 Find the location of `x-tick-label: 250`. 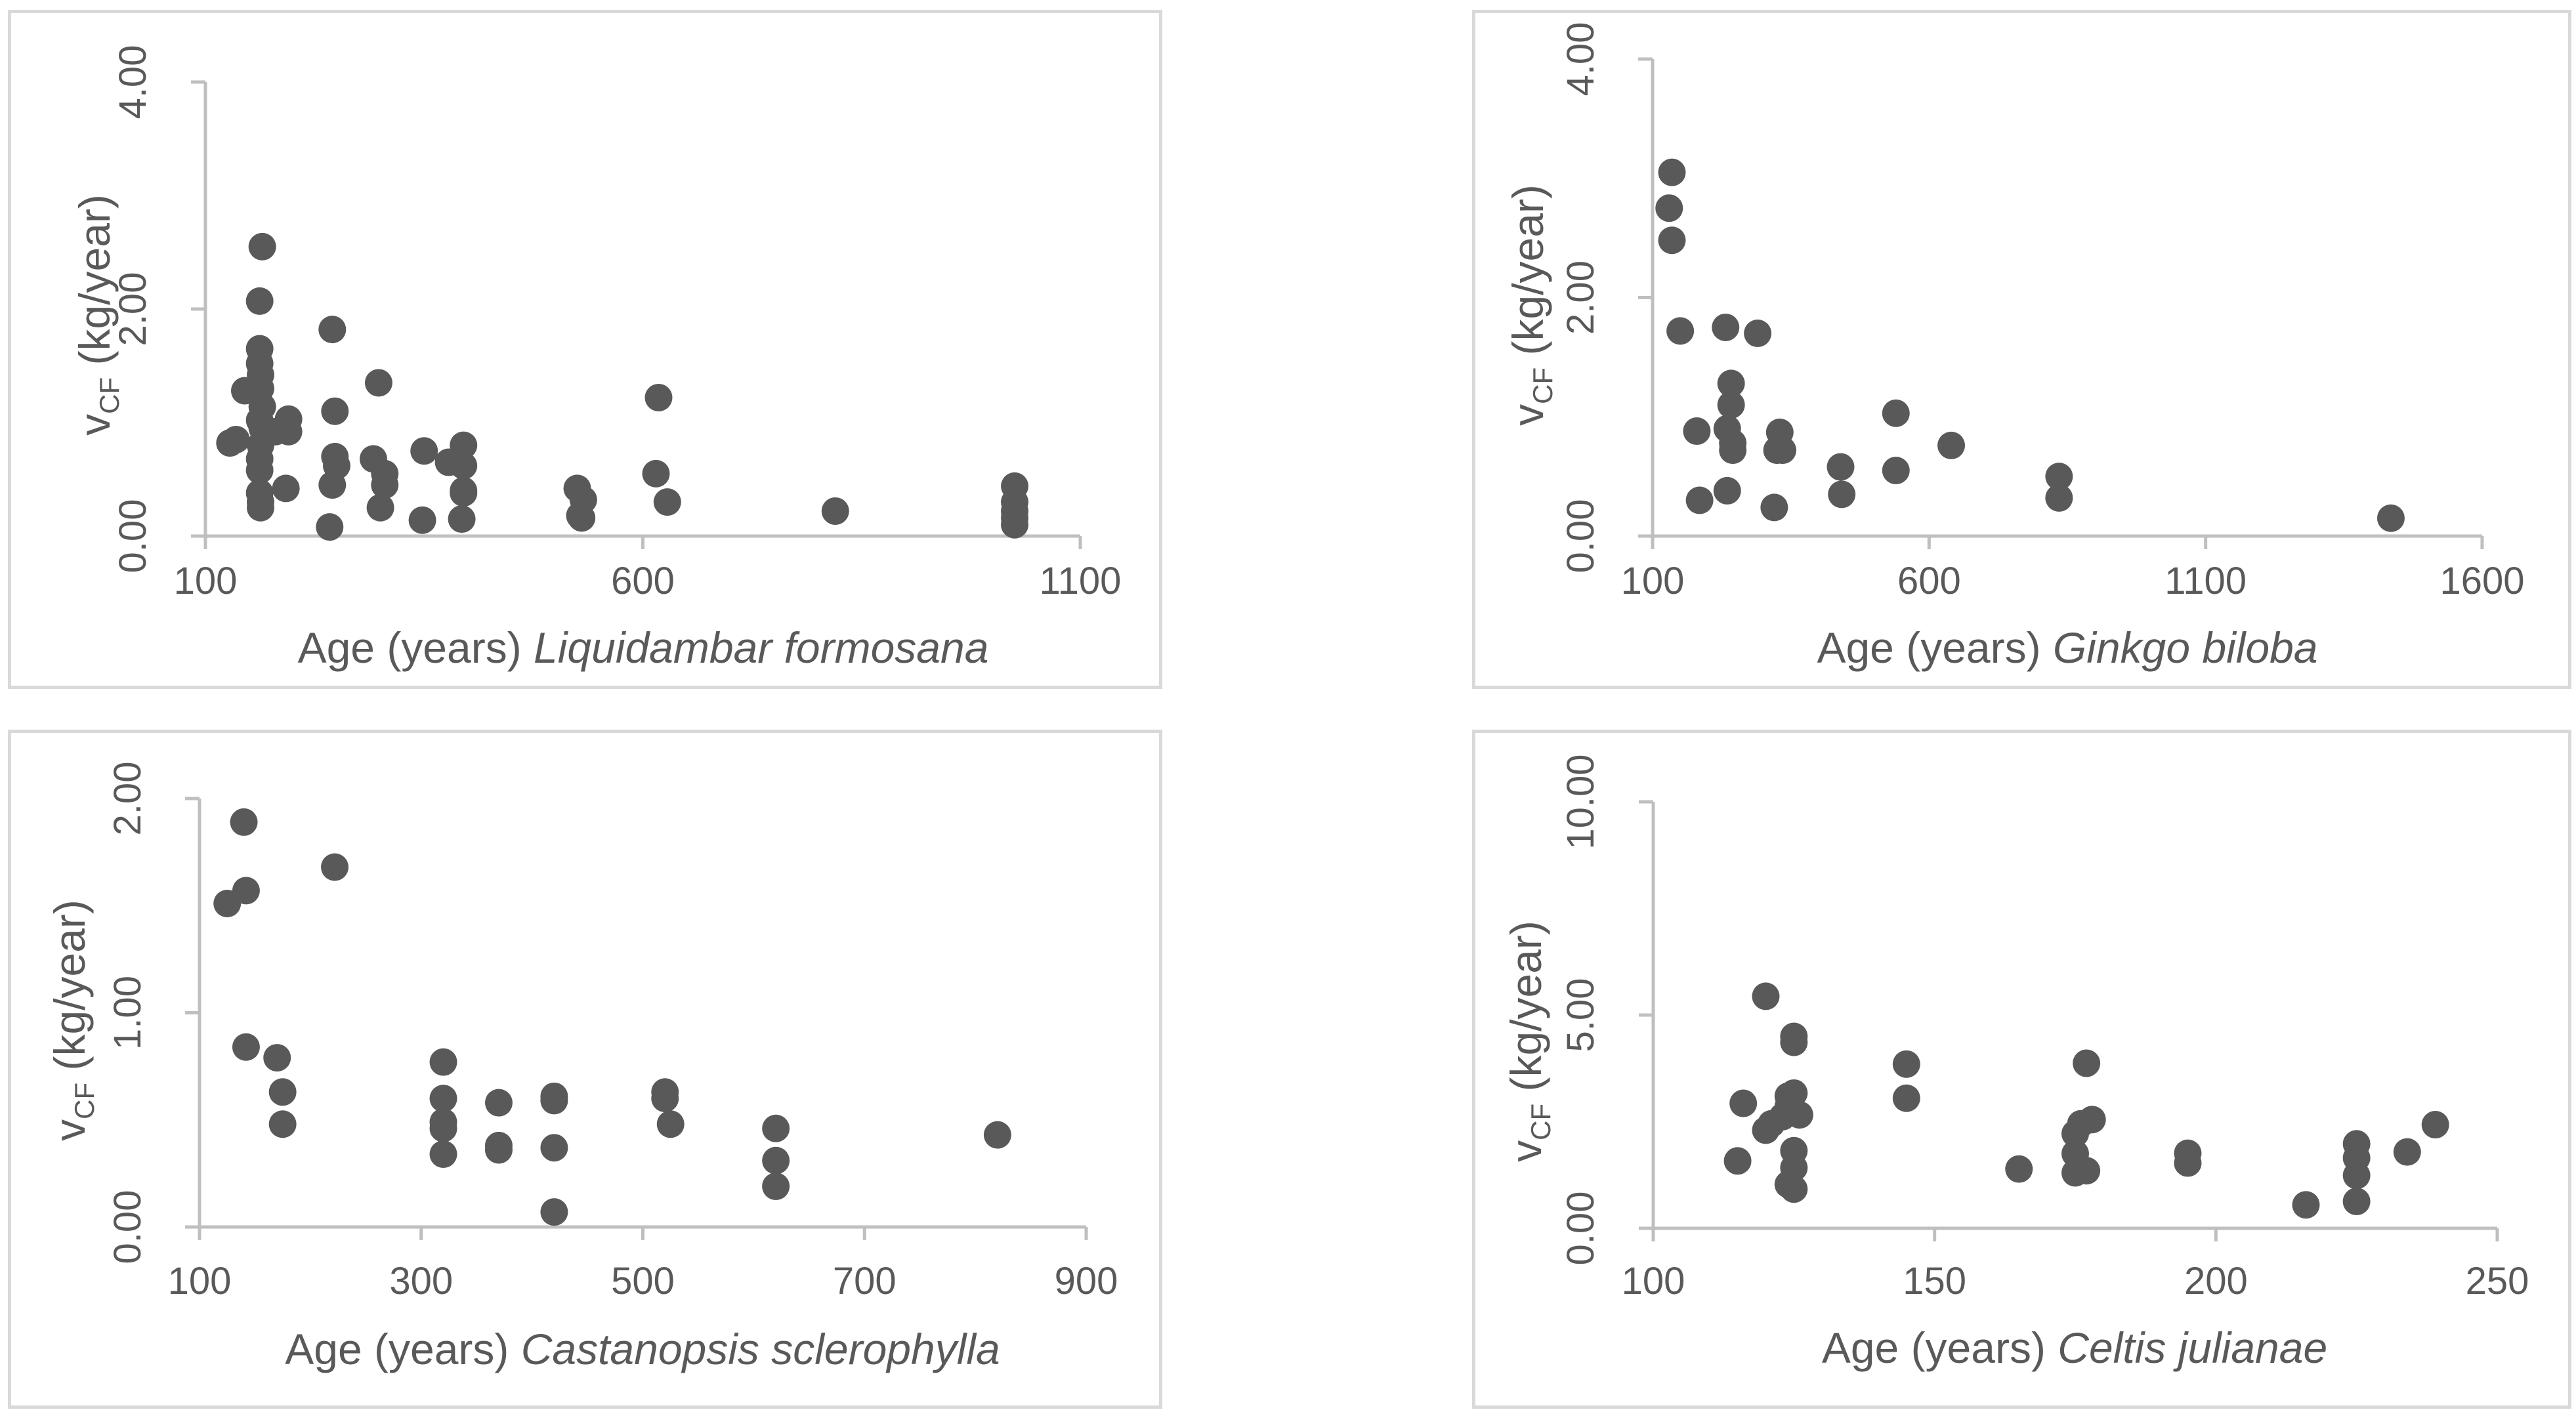

x-tick-label: 250 is located at coordinates (2497, 1281).